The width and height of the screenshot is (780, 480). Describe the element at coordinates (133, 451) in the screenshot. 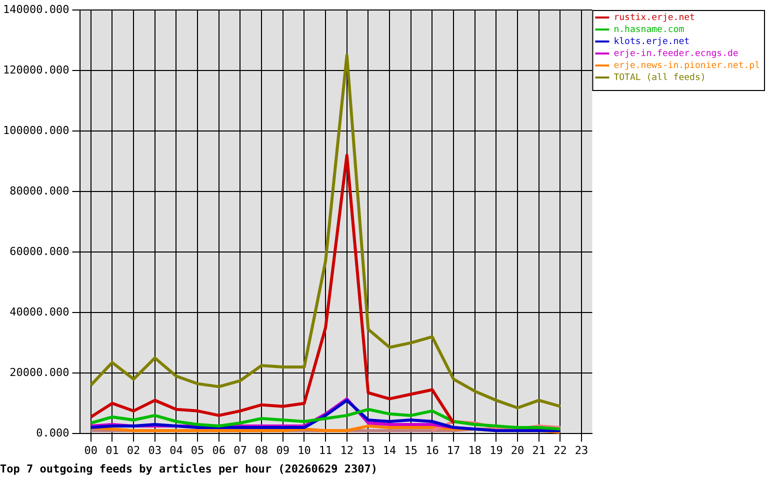

I see `x-tick-label: 02` at that location.